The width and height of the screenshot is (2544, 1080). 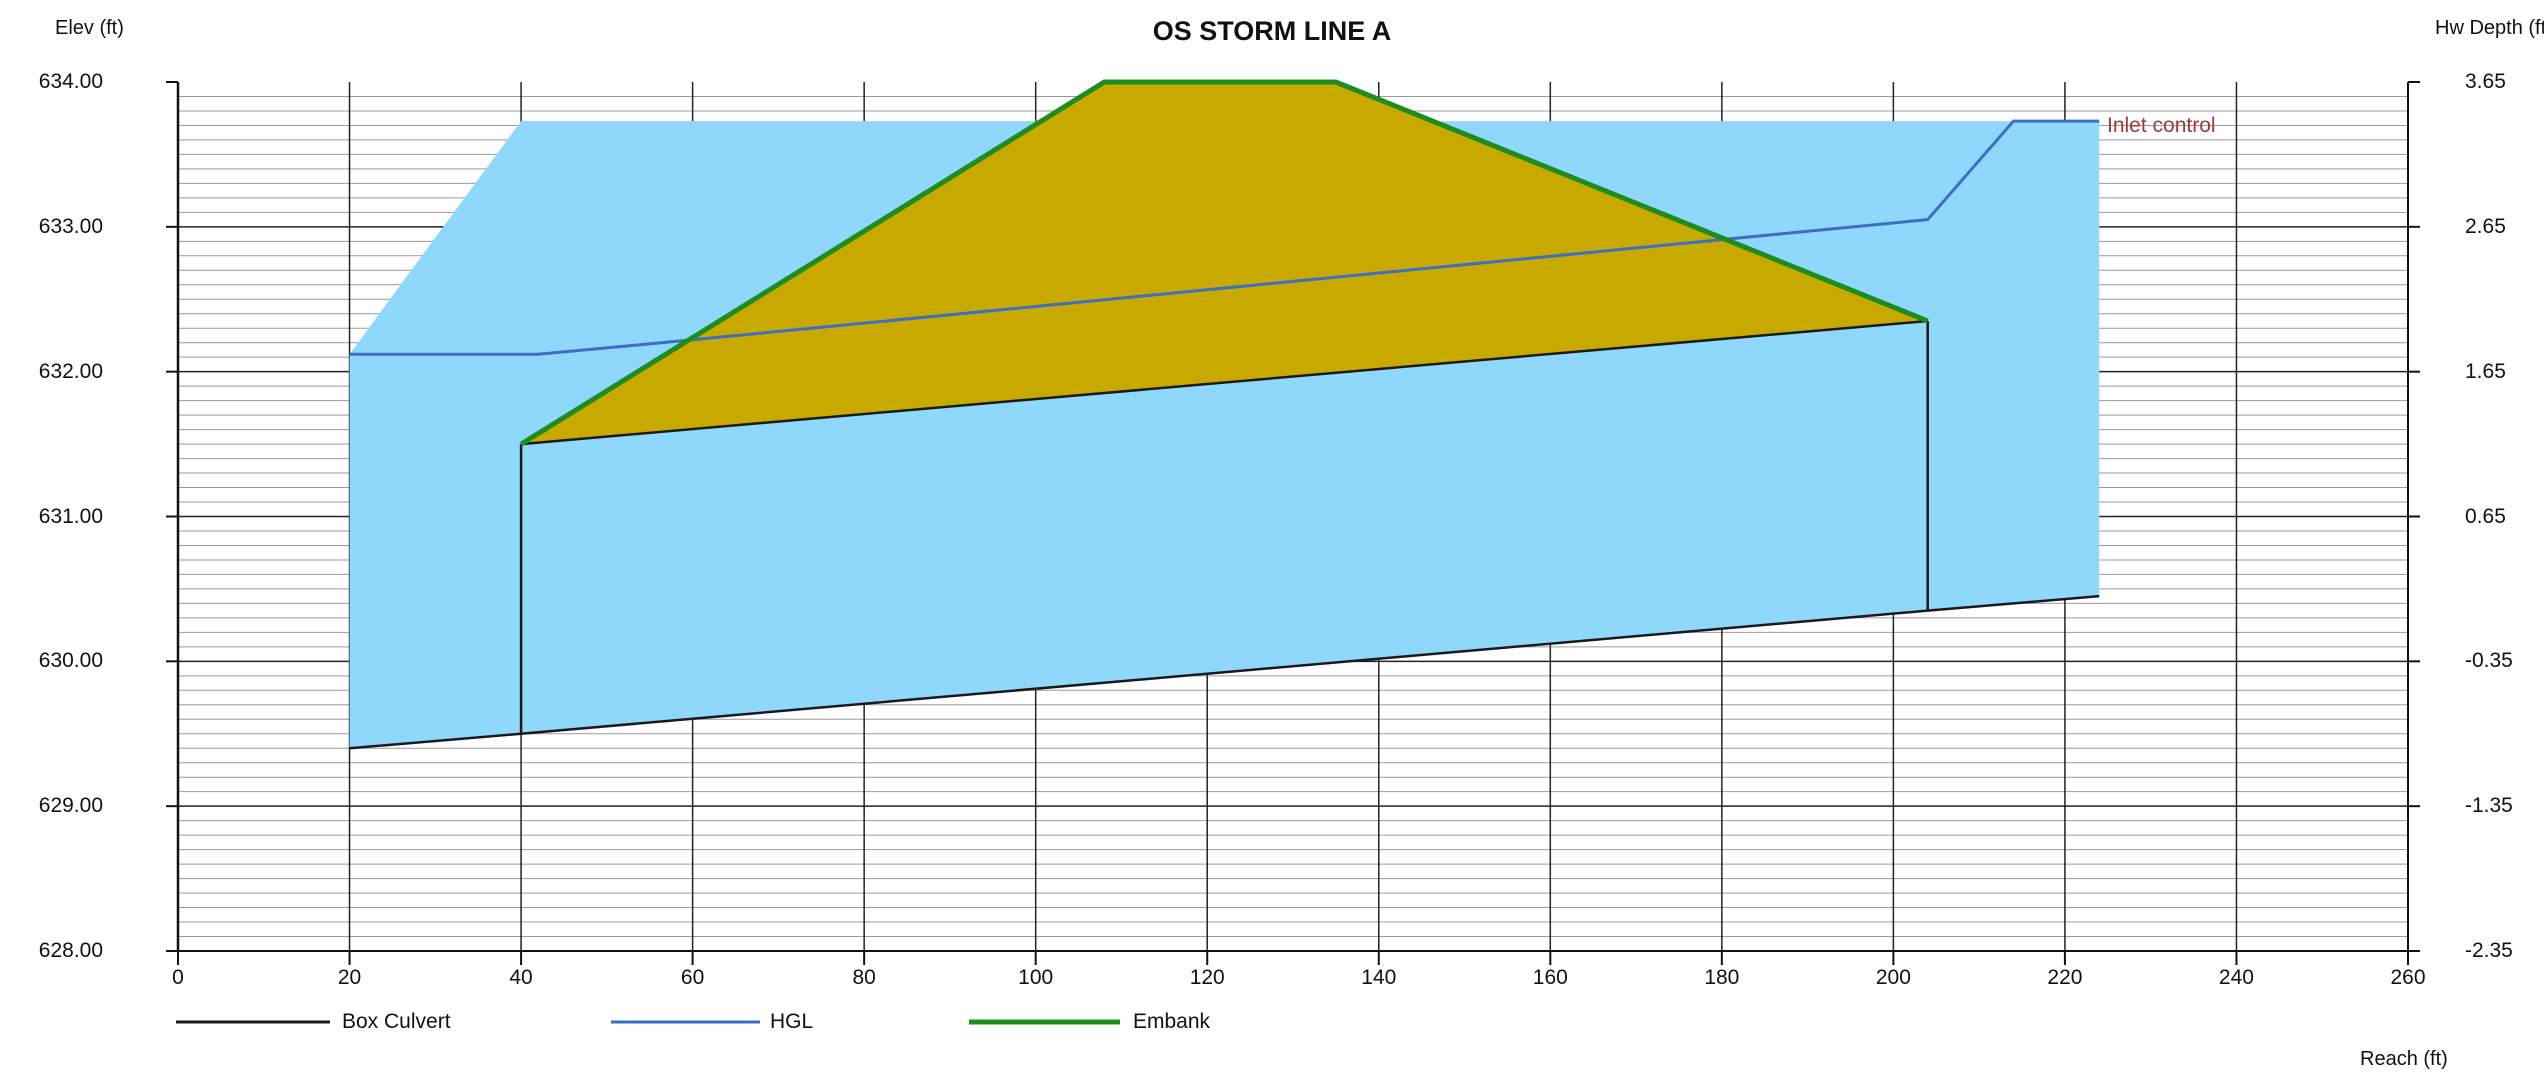 What do you see at coordinates (1036, 977) in the screenshot?
I see `x-tick-label: 100` at bounding box center [1036, 977].